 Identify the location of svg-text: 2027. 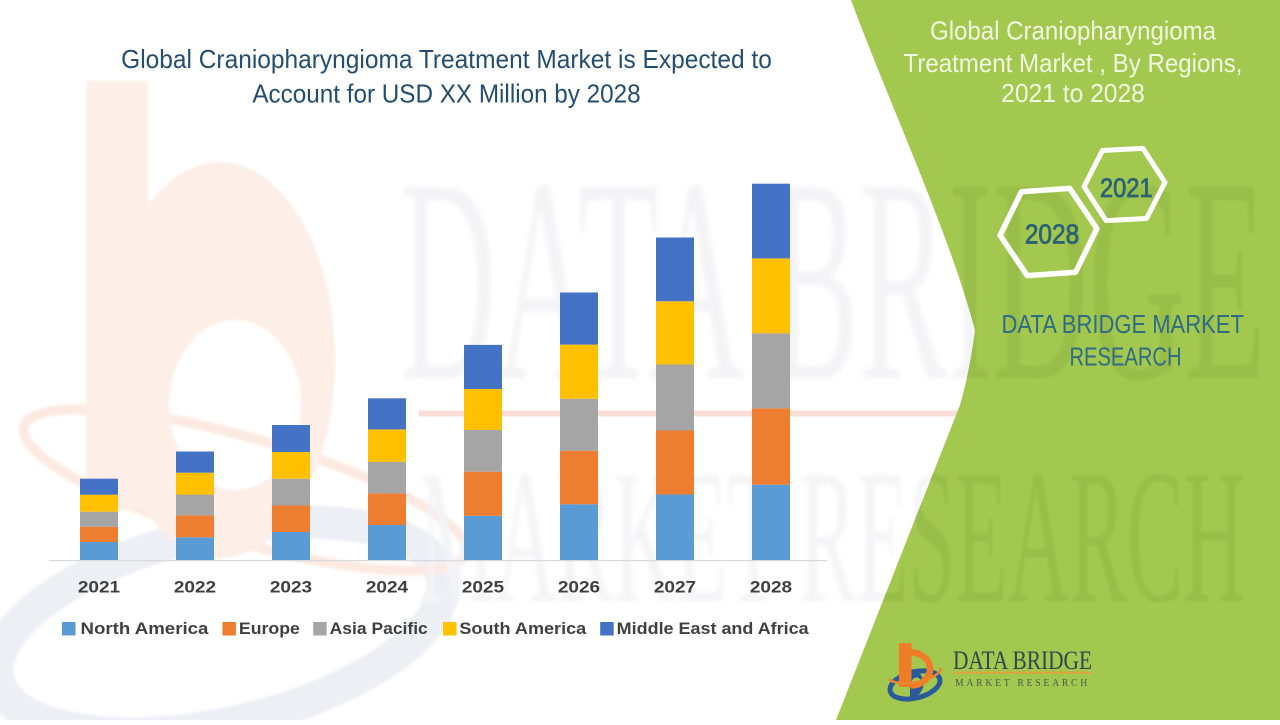
(675, 586).